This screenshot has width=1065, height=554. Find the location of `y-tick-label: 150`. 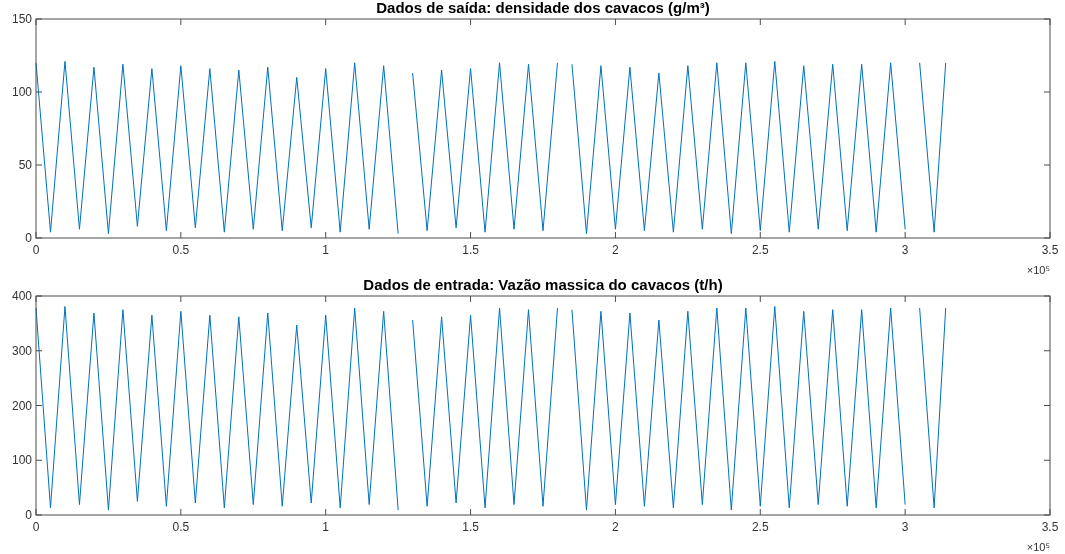

y-tick-label: 150 is located at coordinates (22, 19).